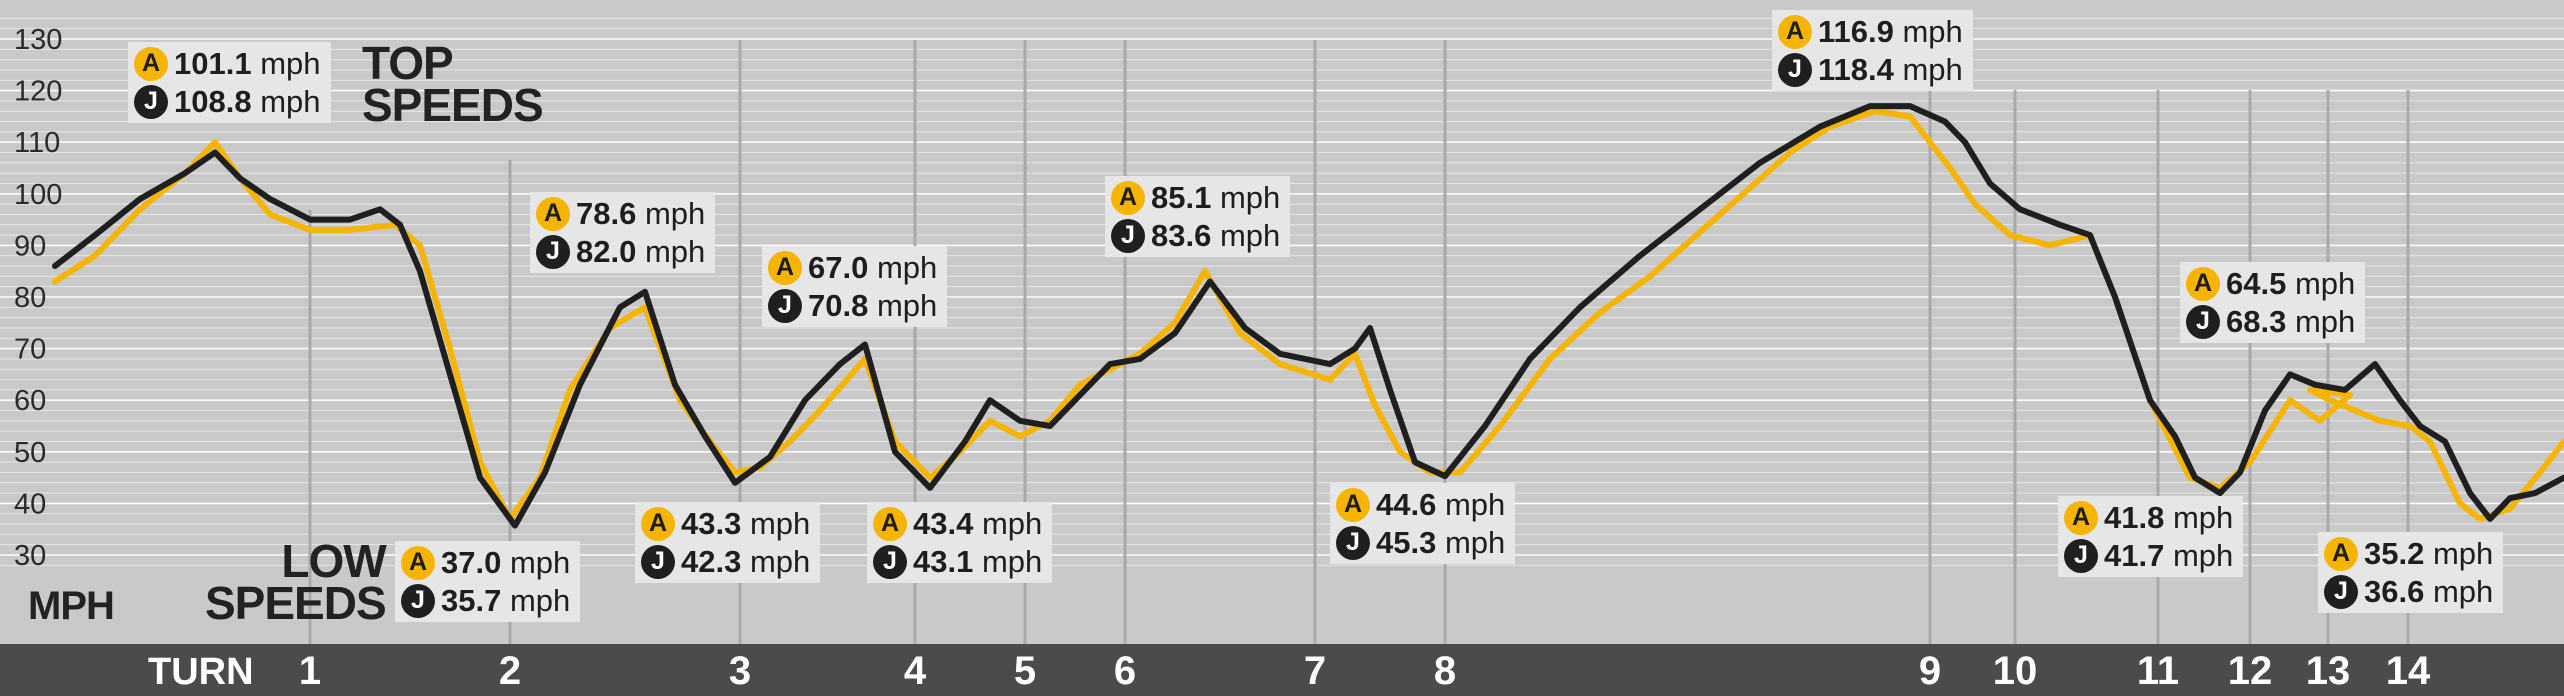 Image resolution: width=2564 pixels, height=696 pixels. What do you see at coordinates (1025, 671) in the screenshot?
I see `turn-label-5: 5` at bounding box center [1025, 671].